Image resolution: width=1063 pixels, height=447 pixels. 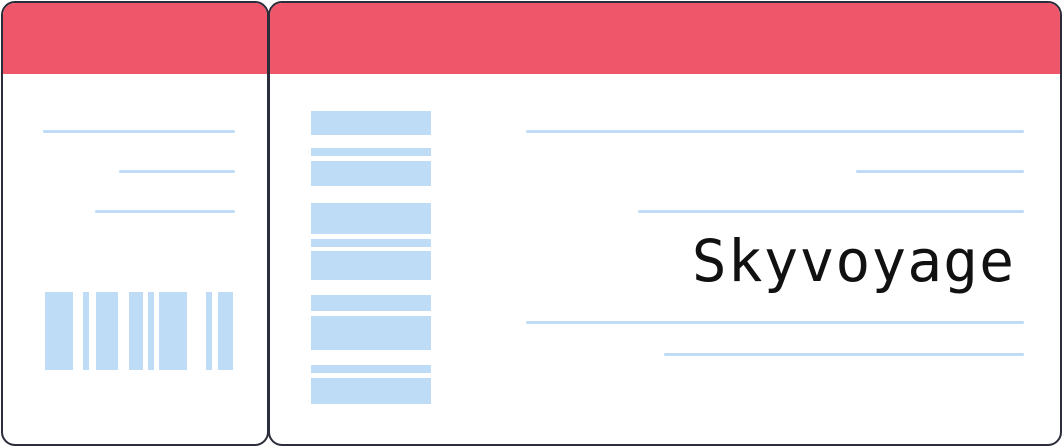 What do you see at coordinates (853, 261) in the screenshot?
I see `brand-name: Skyvoyage` at bounding box center [853, 261].